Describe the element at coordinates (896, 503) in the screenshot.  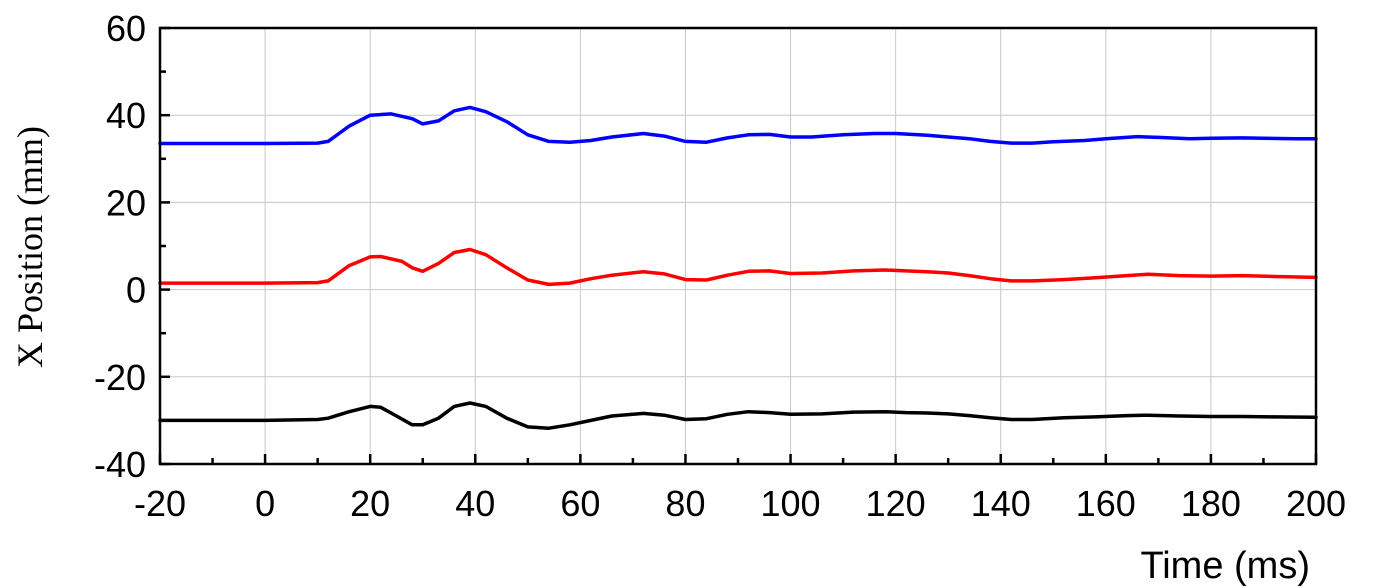
I see `x-tick-label: 120` at that location.